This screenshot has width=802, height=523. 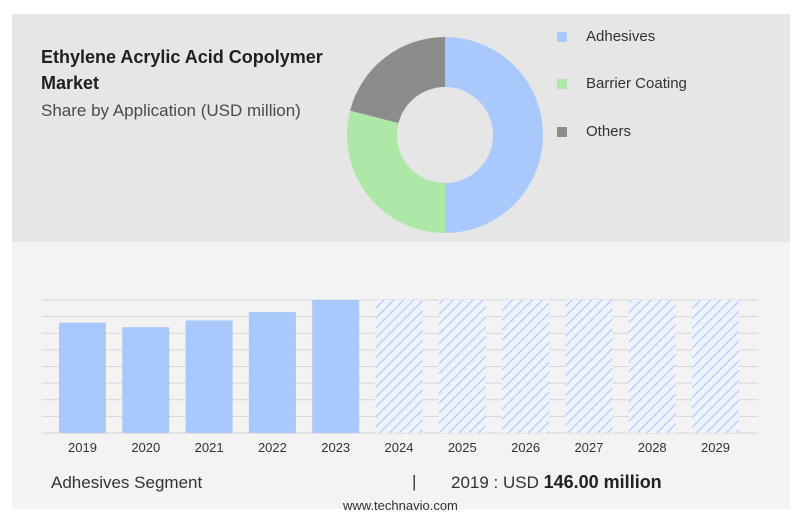 What do you see at coordinates (462, 366) in the screenshot?
I see `forecast-bar-2025` at bounding box center [462, 366].